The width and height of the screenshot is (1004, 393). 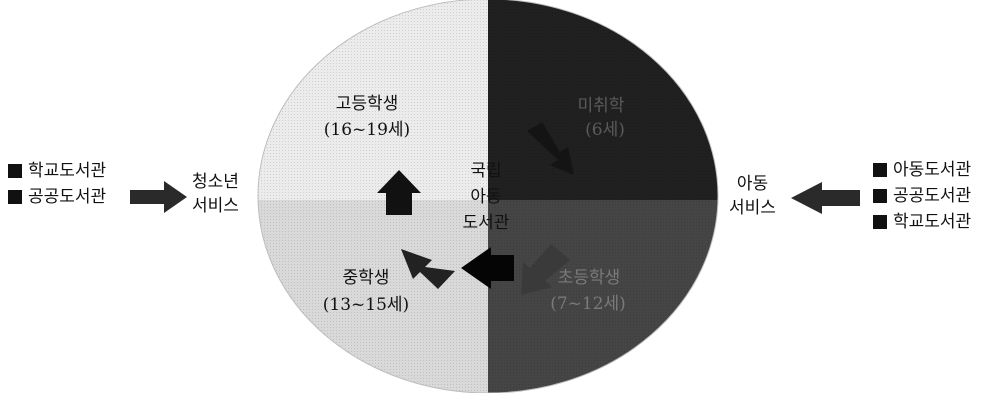 I want to click on quadrant-high-name: 고등학생, so click(x=367, y=104).